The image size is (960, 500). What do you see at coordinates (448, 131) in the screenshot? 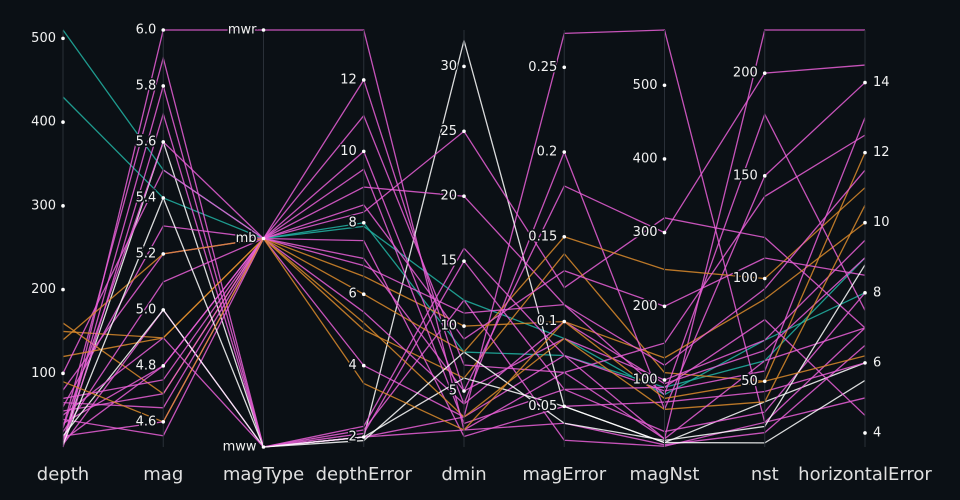
I see `tick-label: 25` at bounding box center [448, 131].